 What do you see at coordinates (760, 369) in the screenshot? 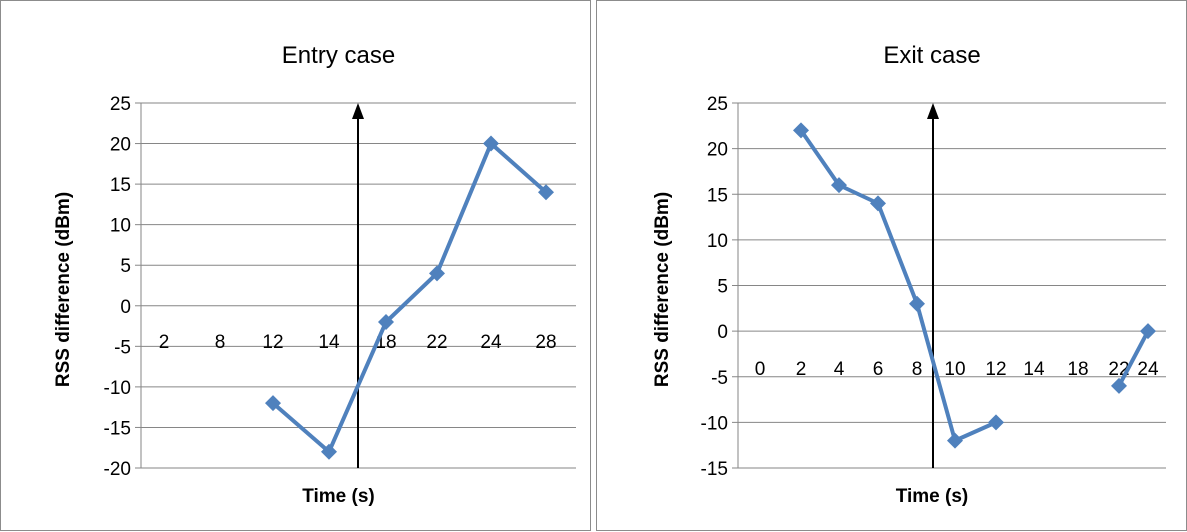
I see `x-tick-label: 0` at bounding box center [760, 369].